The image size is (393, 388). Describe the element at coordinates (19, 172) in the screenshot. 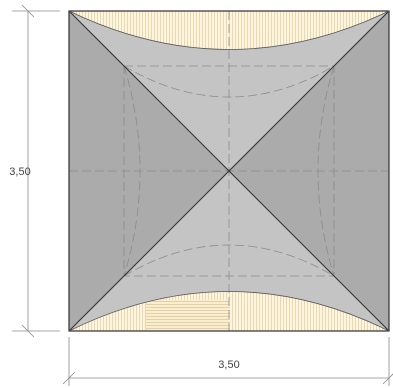

I see `vertical-dimension-label: 3,50` at that location.